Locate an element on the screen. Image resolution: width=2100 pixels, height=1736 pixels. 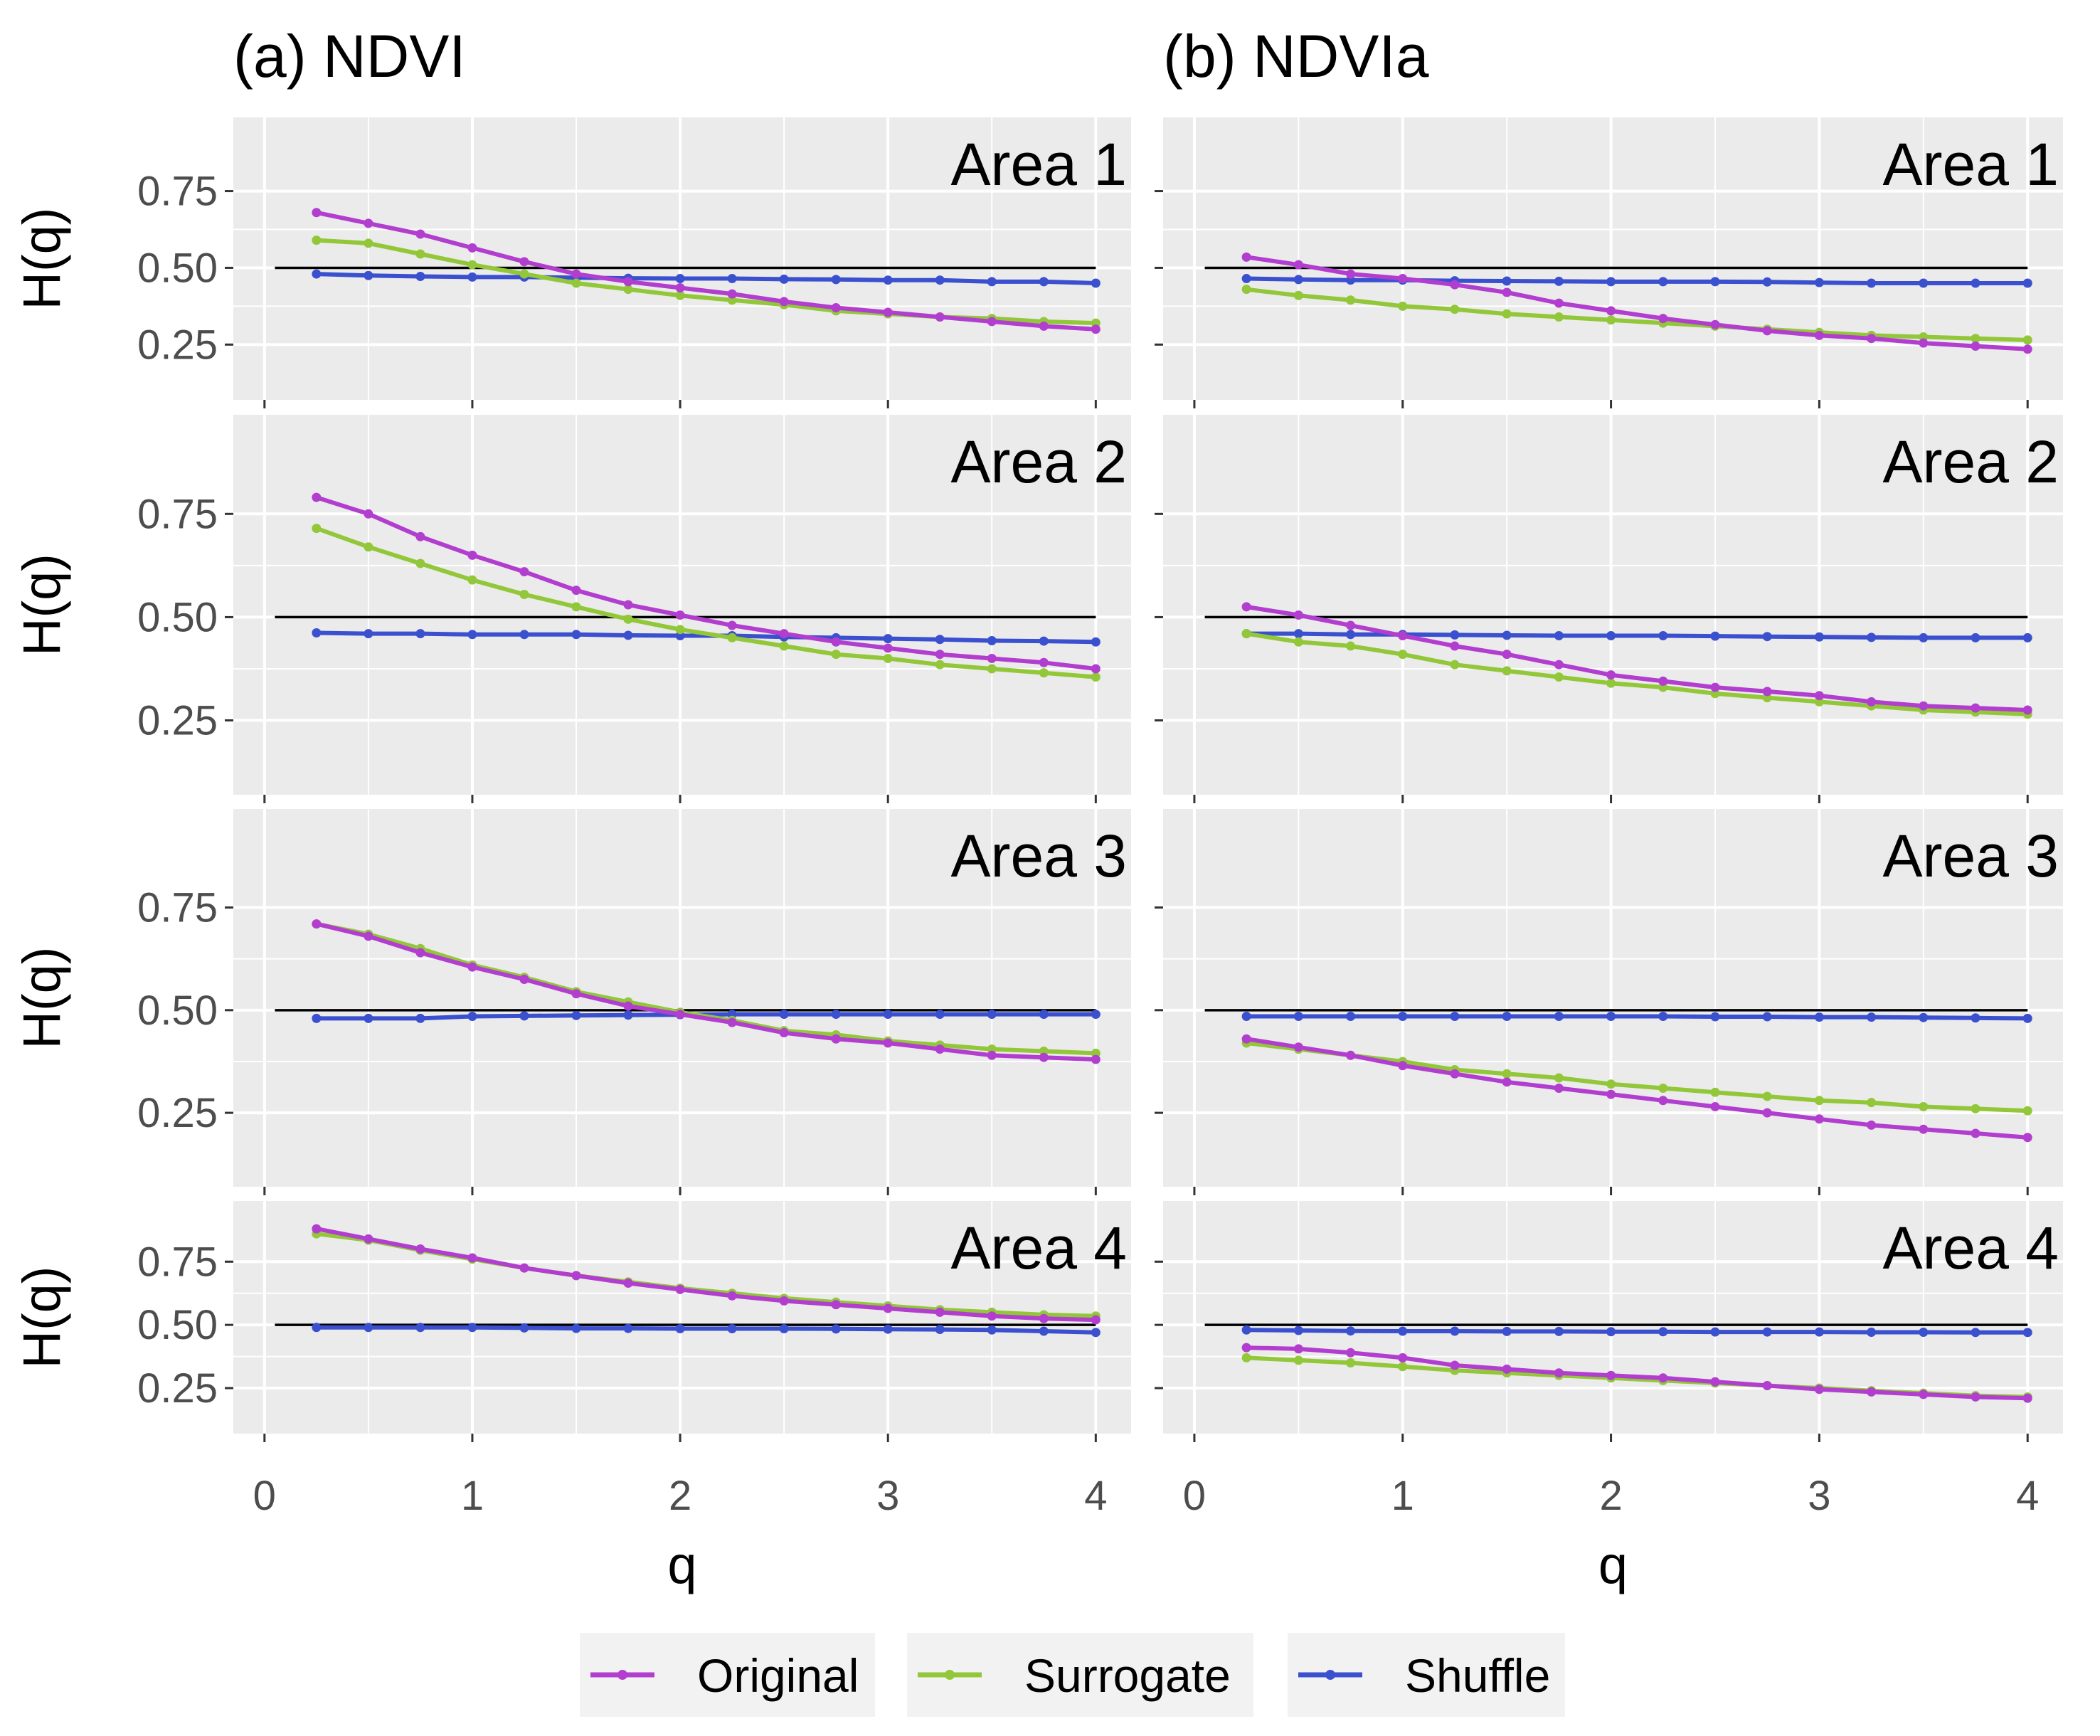
panel-r3-c2: Area 3 is located at coordinates (1609, 1002).